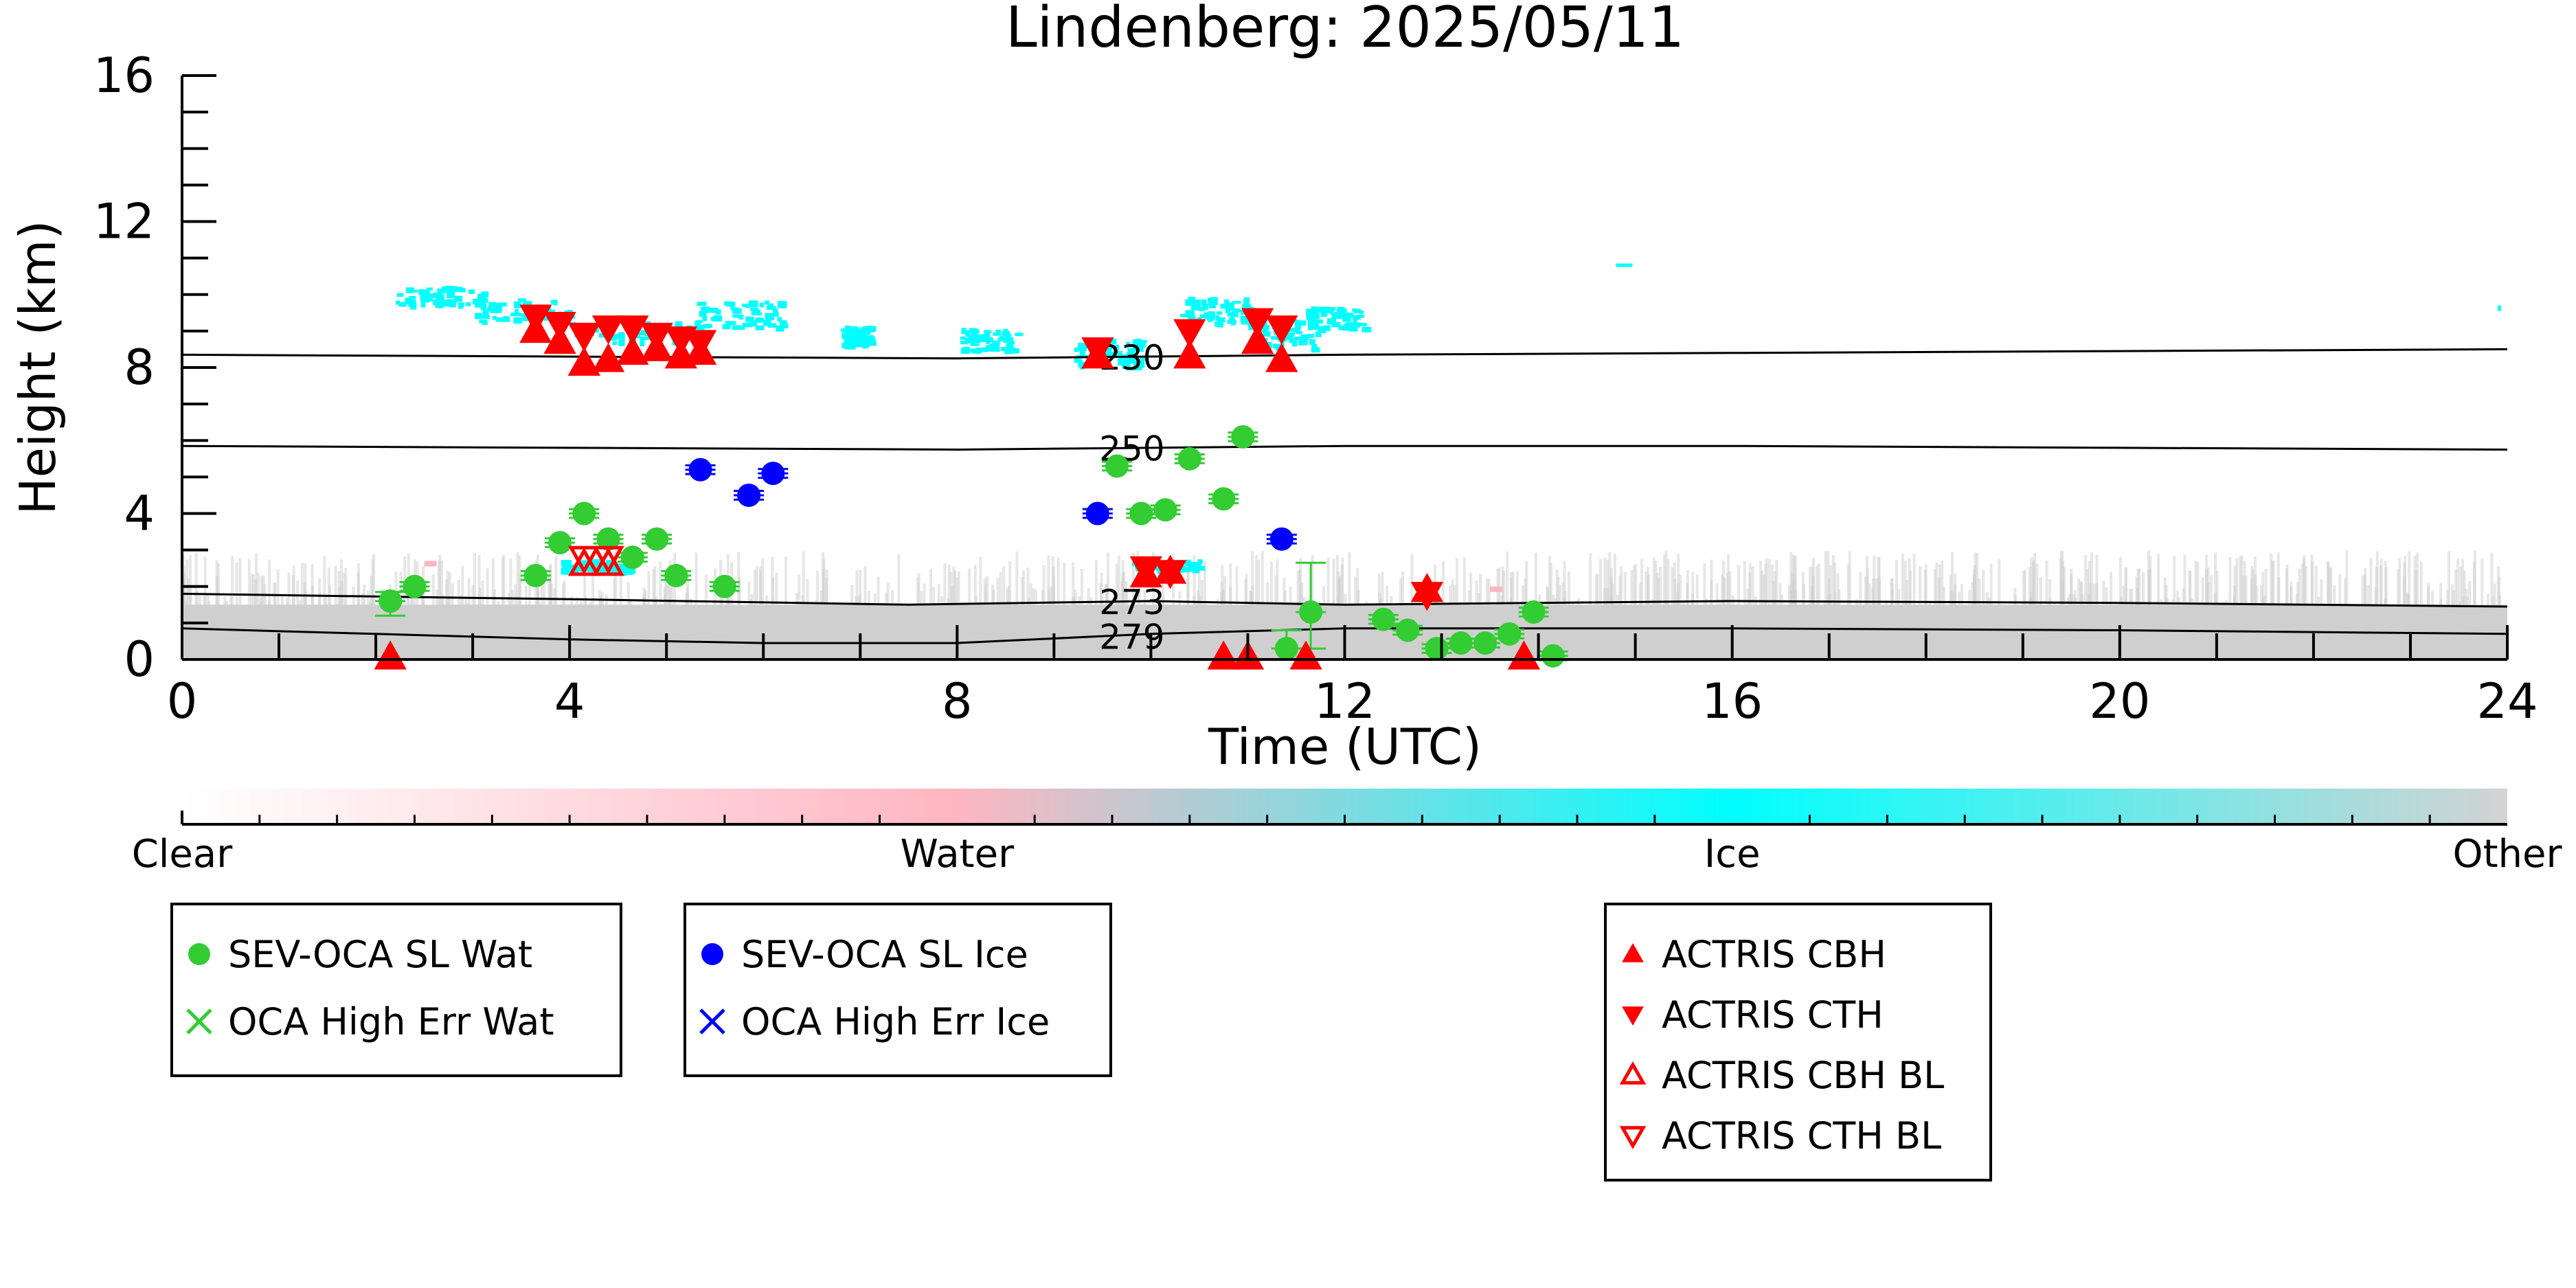  What do you see at coordinates (535, 319) in the screenshot?
I see `actris-cth-marker` at bounding box center [535, 319].